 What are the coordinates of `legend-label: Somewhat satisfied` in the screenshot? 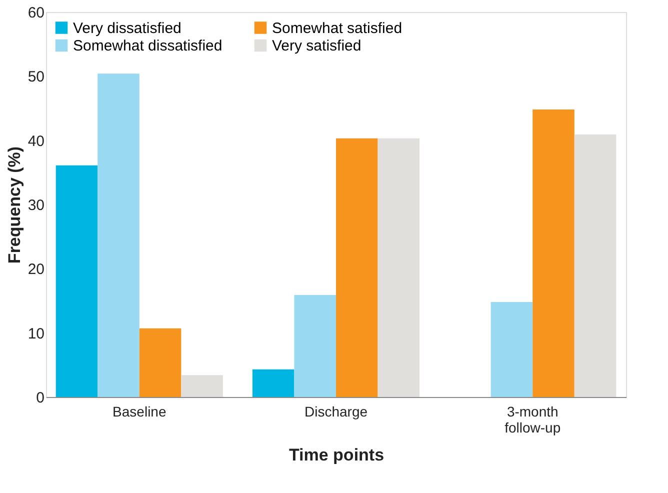 It's located at (337, 28).